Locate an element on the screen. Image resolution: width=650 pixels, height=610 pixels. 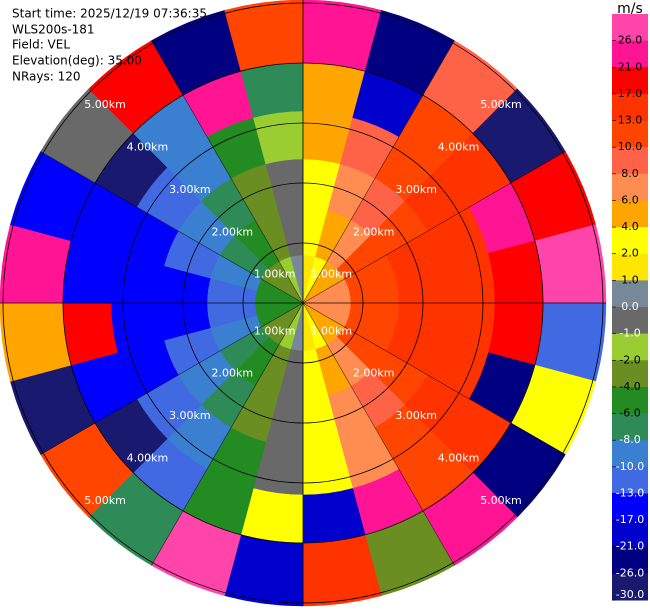
colorbar-tick-label: -30.0 is located at coordinates (630, 594).